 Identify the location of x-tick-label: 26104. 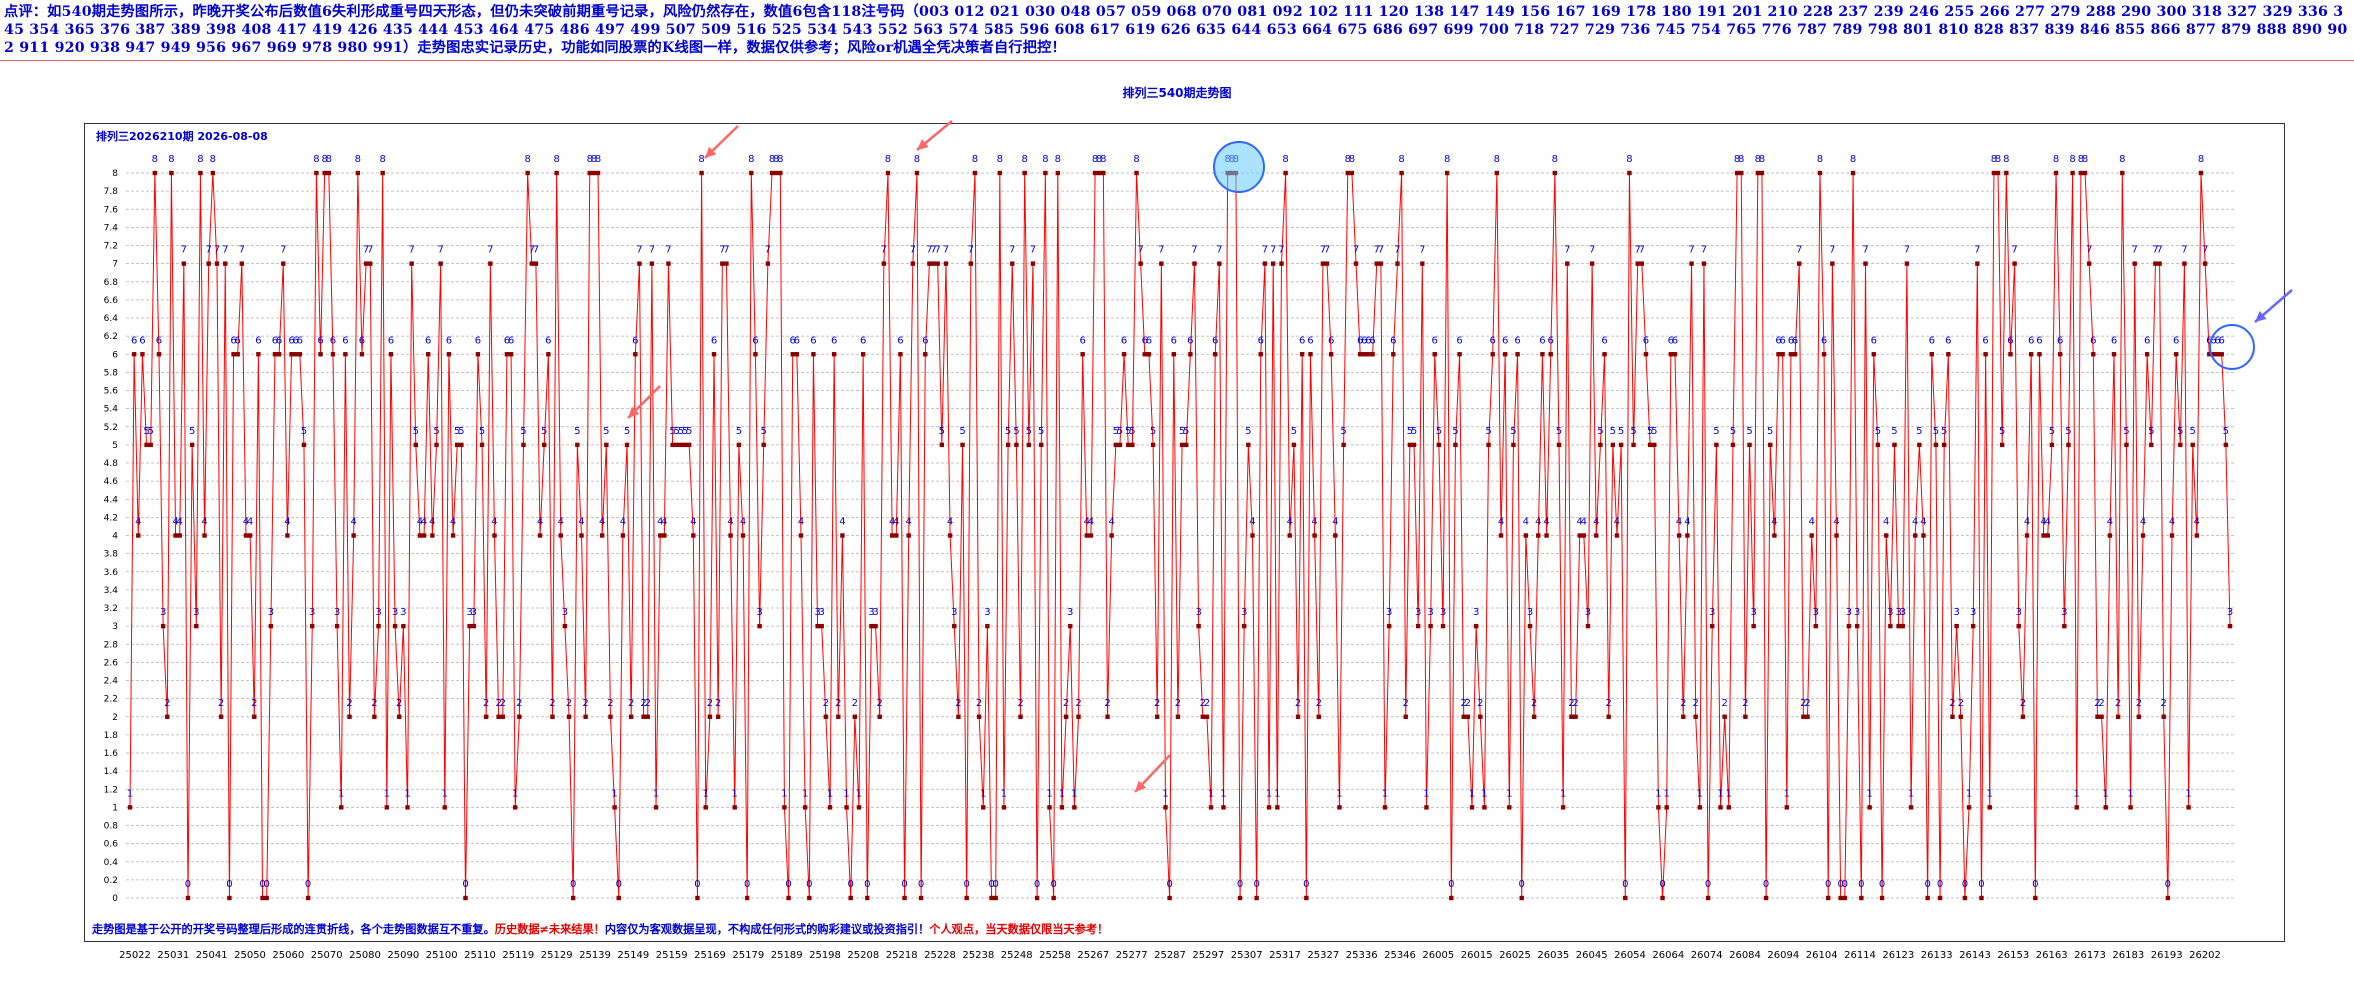
(1822, 955).